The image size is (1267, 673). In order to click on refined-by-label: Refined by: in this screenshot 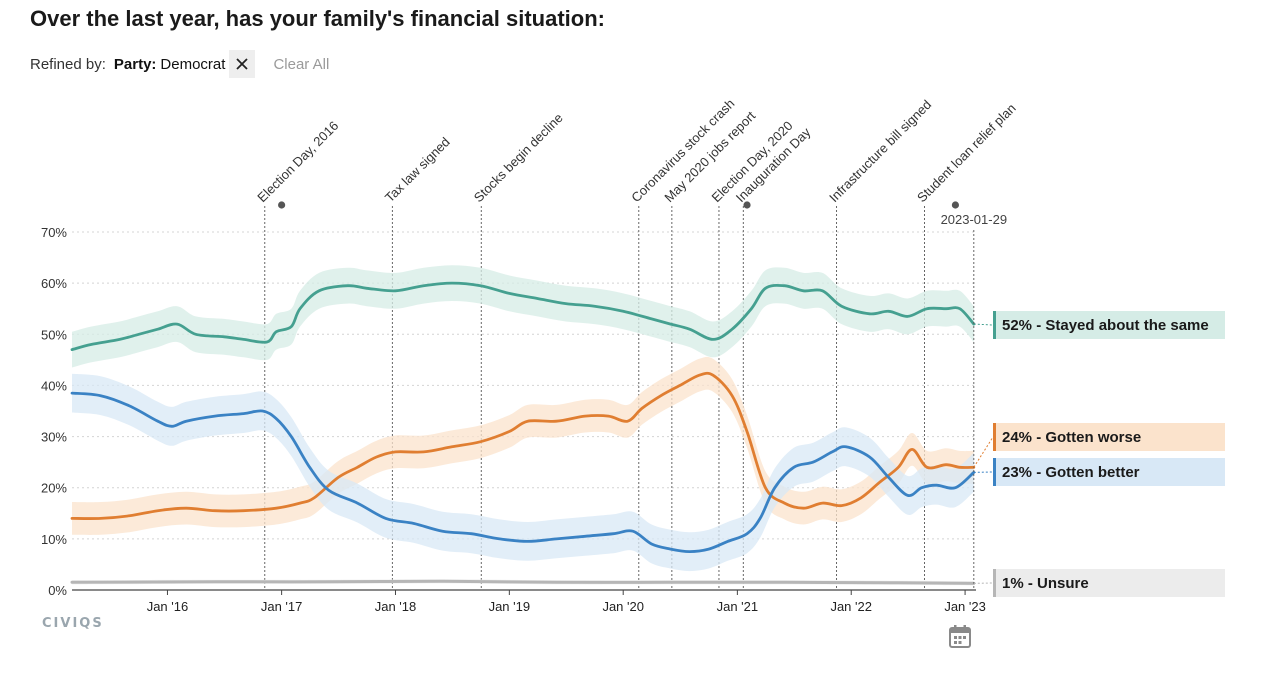, I will do `click(68, 64)`.